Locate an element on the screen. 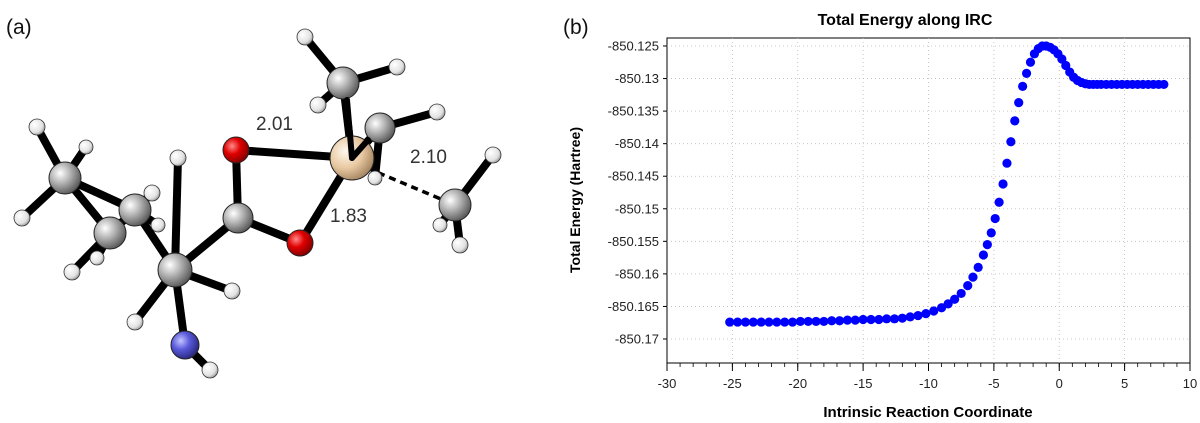 The height and width of the screenshot is (423, 1200). y-tick-label: -850.14 is located at coordinates (637, 143).